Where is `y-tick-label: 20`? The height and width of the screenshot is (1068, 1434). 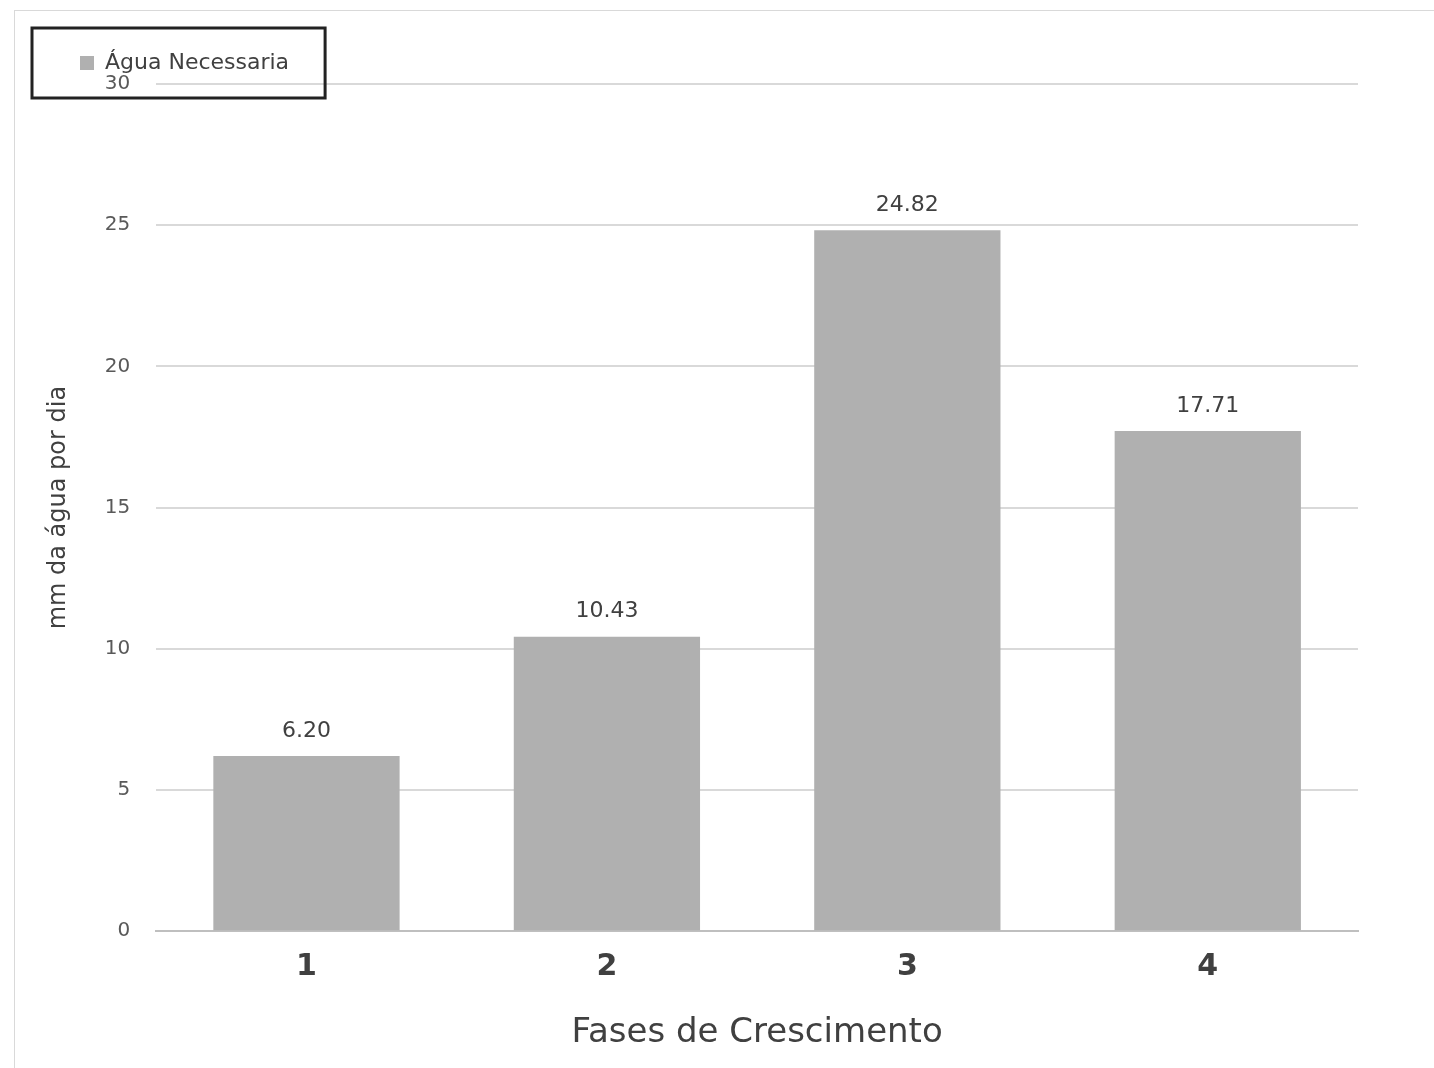
y-tick-label: 20 is located at coordinates (117, 364).